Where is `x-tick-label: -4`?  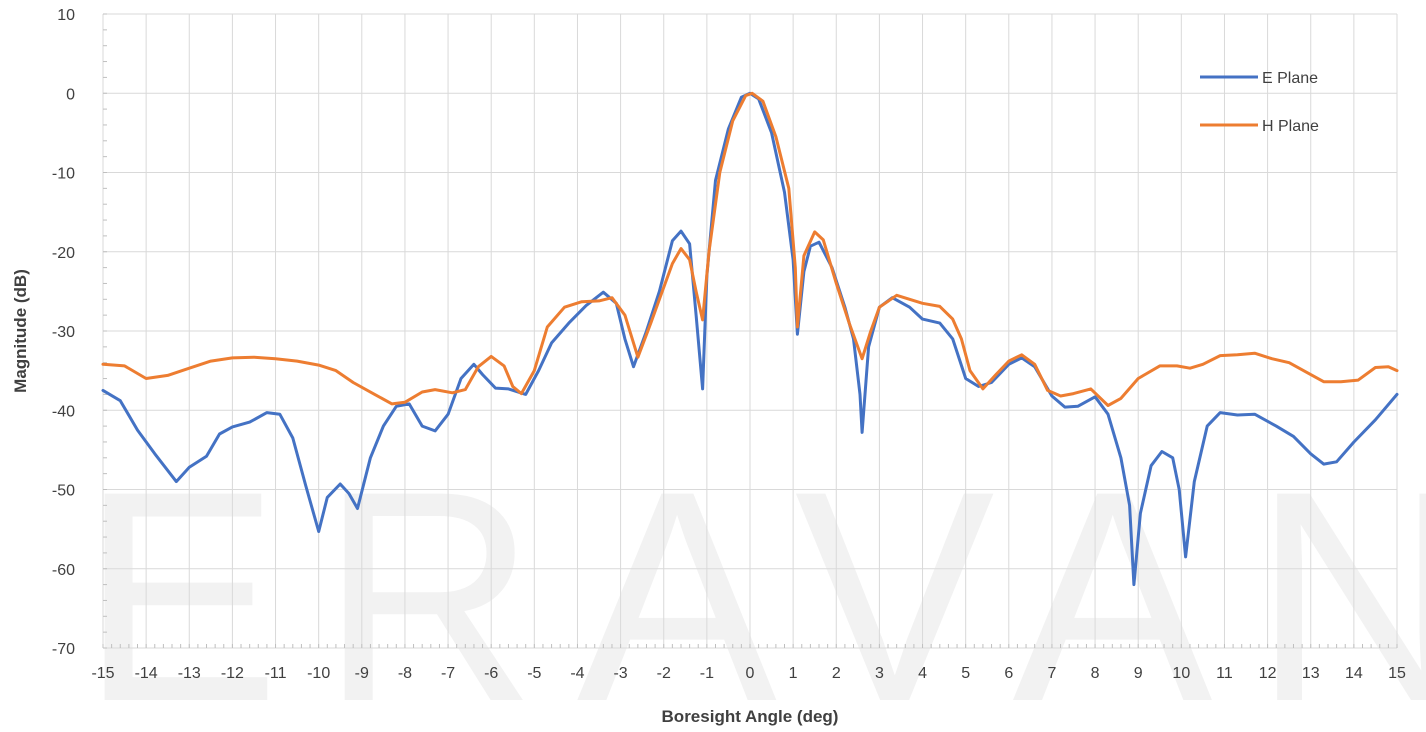 x-tick-label: -4 is located at coordinates (577, 673).